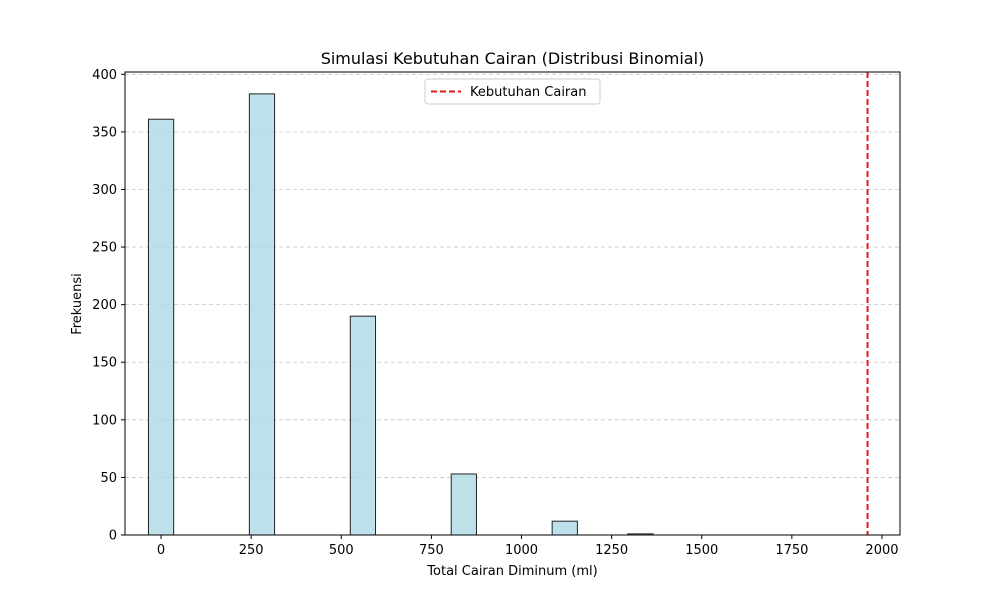  I want to click on y-axis-ticks: 0 50 100 150 200 250 300 350 400, so click(108, 306).